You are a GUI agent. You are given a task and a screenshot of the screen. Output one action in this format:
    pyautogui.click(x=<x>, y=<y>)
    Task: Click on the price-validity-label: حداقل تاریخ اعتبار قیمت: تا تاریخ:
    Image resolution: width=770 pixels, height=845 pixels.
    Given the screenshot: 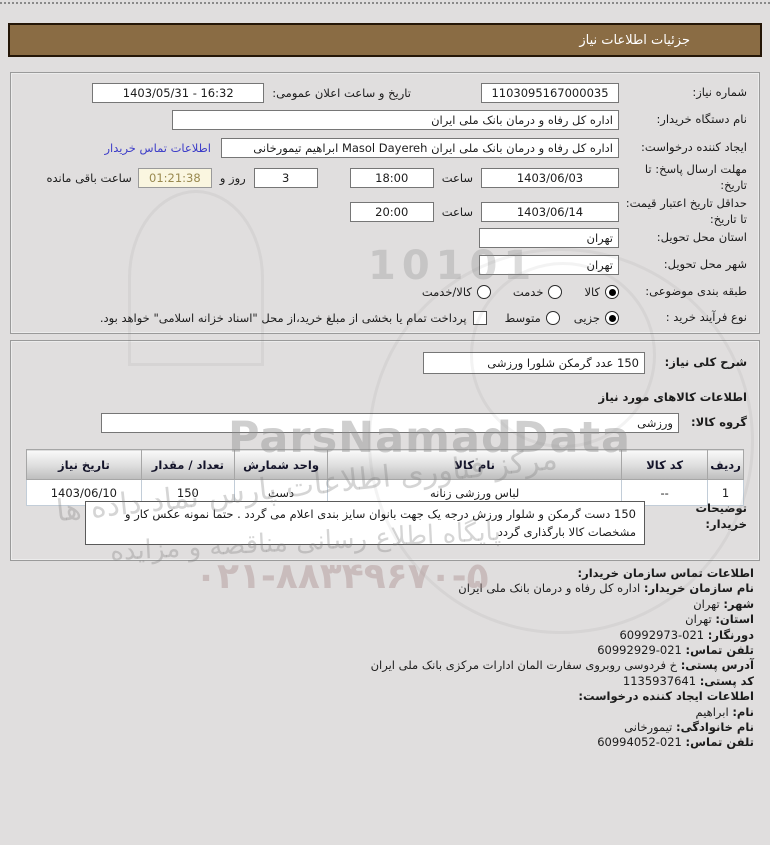 What is the action you would take?
    pyautogui.click(x=686, y=211)
    